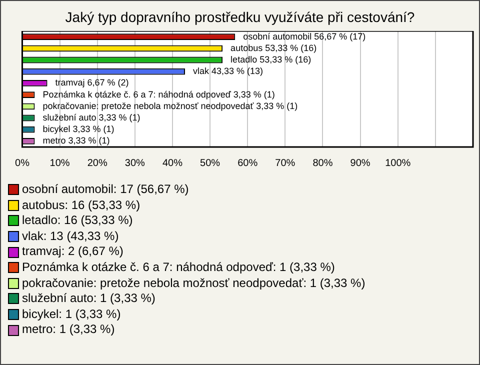 The width and height of the screenshot is (480, 365). Describe the element at coordinates (172, 163) in the screenshot. I see `x-tick-label: 40%` at that location.